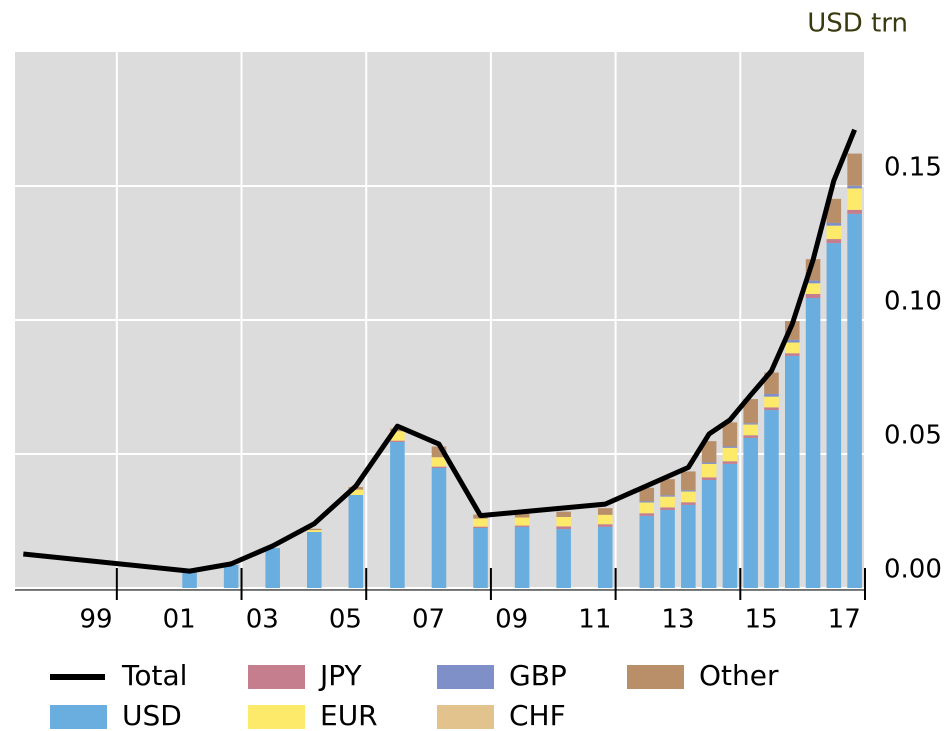 This screenshot has width=952, height=731. What do you see at coordinates (739, 675) in the screenshot?
I see `legend-label: Other` at bounding box center [739, 675].